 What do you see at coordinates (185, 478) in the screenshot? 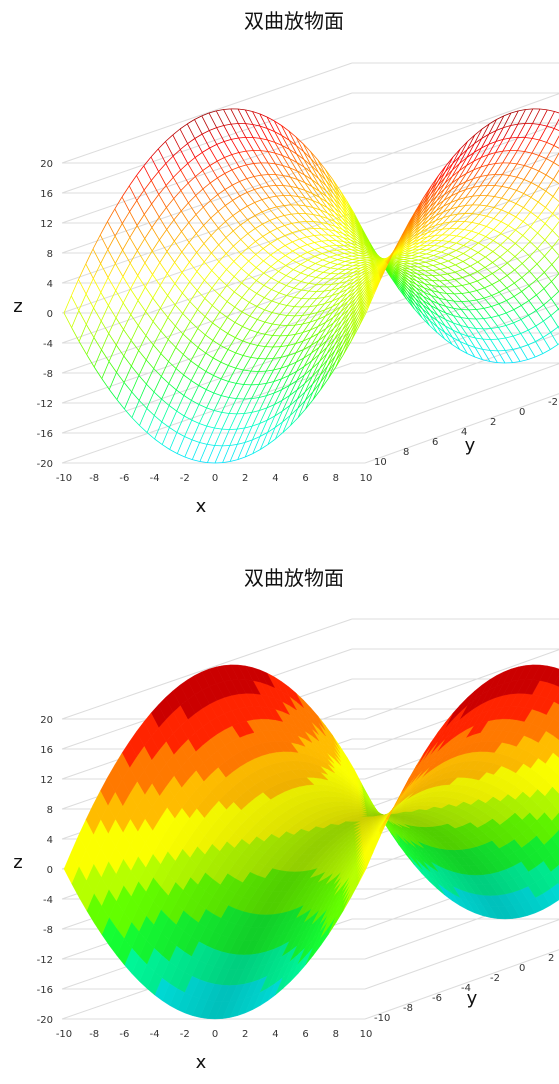
I see `x-tick-label: -2` at bounding box center [185, 478].